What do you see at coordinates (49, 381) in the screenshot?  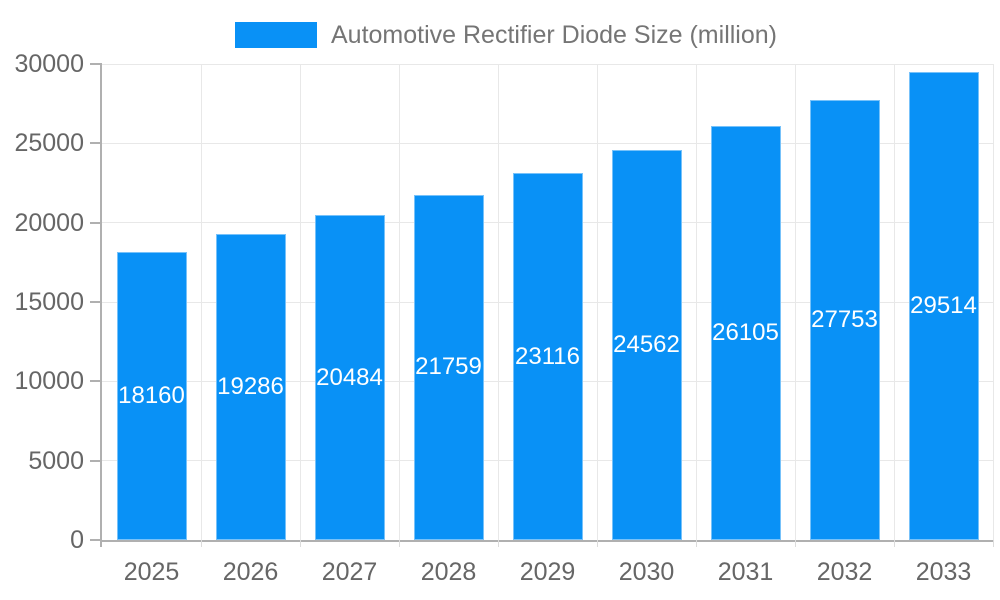 I see `y-tick-label: 10000` at bounding box center [49, 381].